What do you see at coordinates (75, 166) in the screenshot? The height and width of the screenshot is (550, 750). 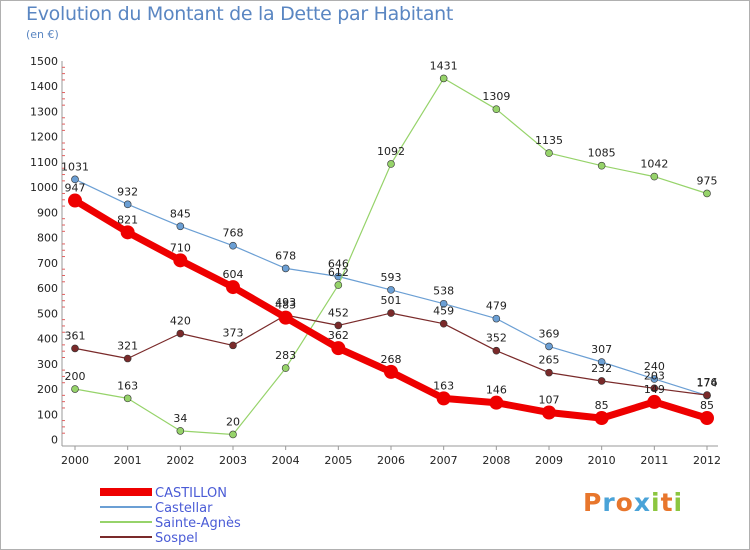 I see `data-label-castellar: 1031` at bounding box center [75, 166].